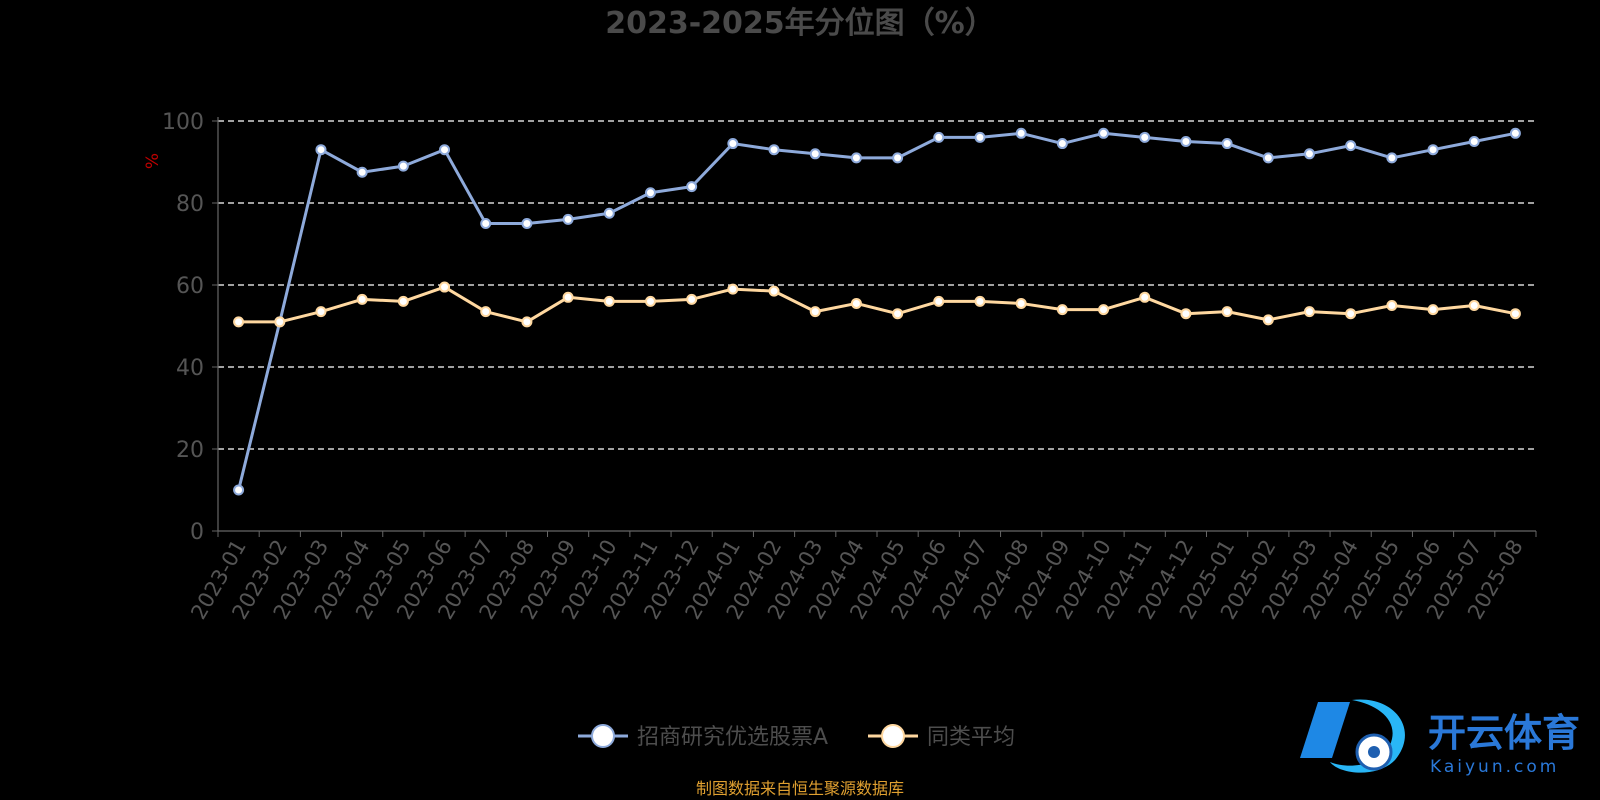  Describe the element at coordinates (190, 450) in the screenshot. I see `y-tick-label: 20` at that location.